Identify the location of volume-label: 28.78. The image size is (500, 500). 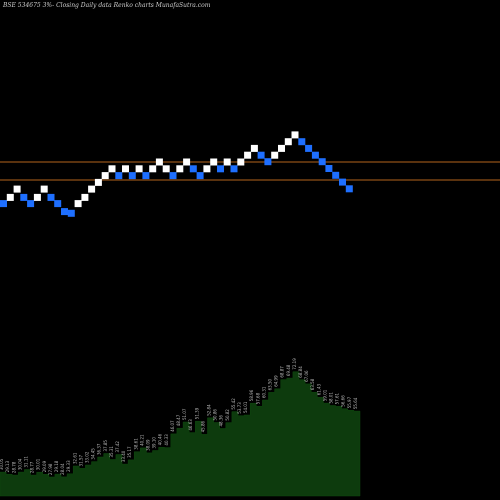
(13, 467).